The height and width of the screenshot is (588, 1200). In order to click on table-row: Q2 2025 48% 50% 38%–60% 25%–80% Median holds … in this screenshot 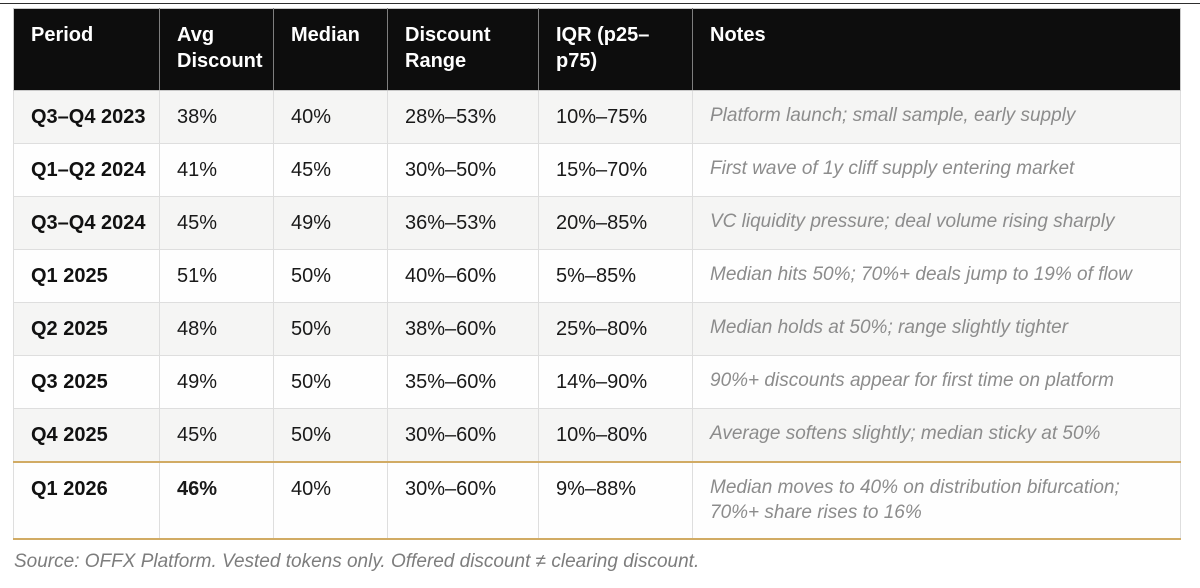, I will do `click(597, 329)`.